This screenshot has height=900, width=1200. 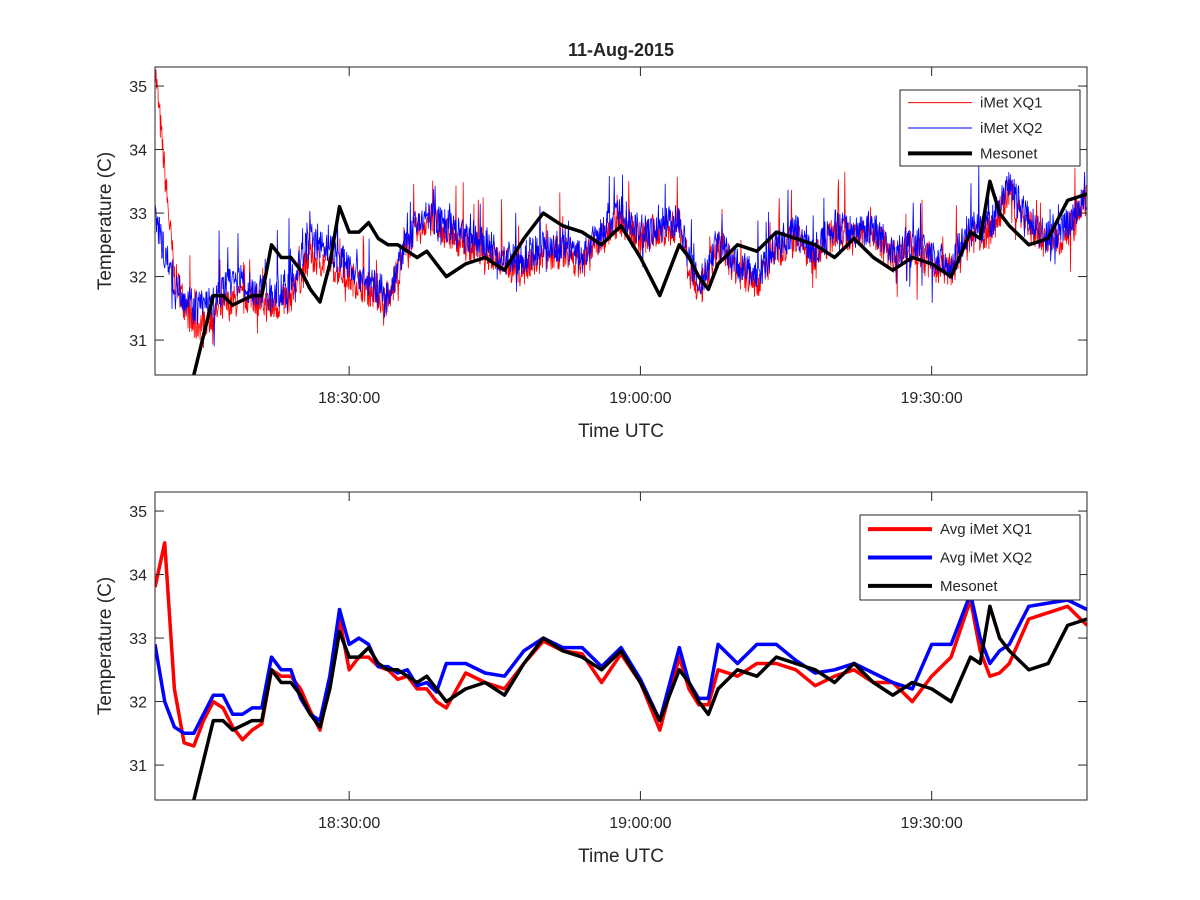 What do you see at coordinates (986, 529) in the screenshot?
I see `legend-label: Avg iMet XQ1` at bounding box center [986, 529].